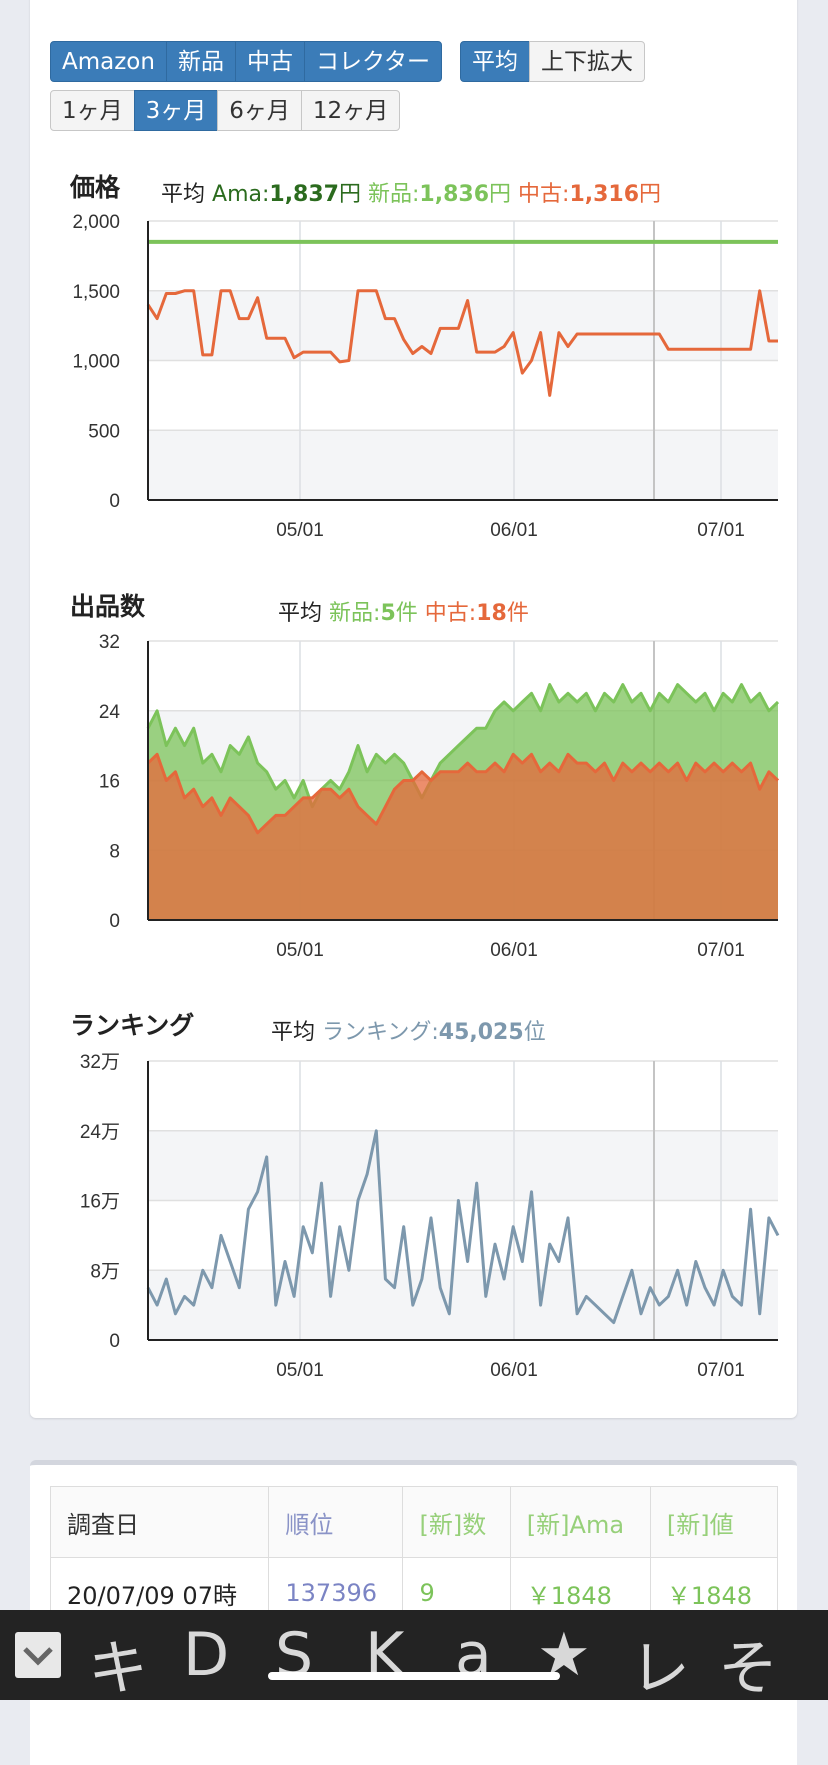  What do you see at coordinates (414, 1676) in the screenshot?
I see `home-indicator` at bounding box center [414, 1676].